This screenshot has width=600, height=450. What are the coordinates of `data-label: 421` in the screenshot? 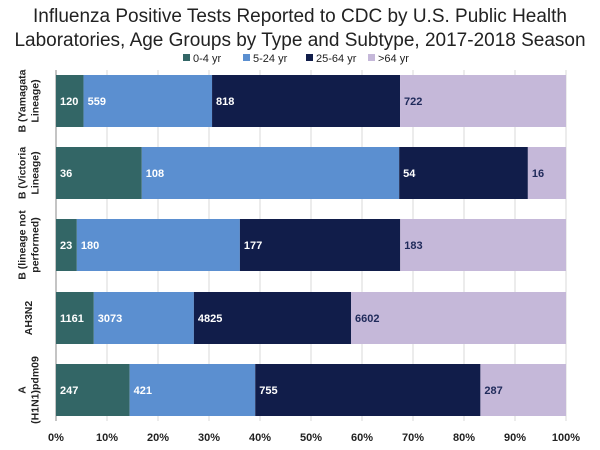 It's located at (143, 391).